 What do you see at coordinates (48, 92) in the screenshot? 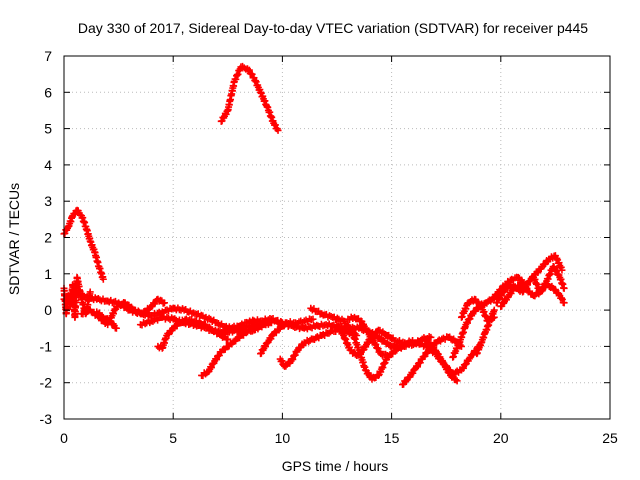
I see `y-tick-label: 6` at bounding box center [48, 92].